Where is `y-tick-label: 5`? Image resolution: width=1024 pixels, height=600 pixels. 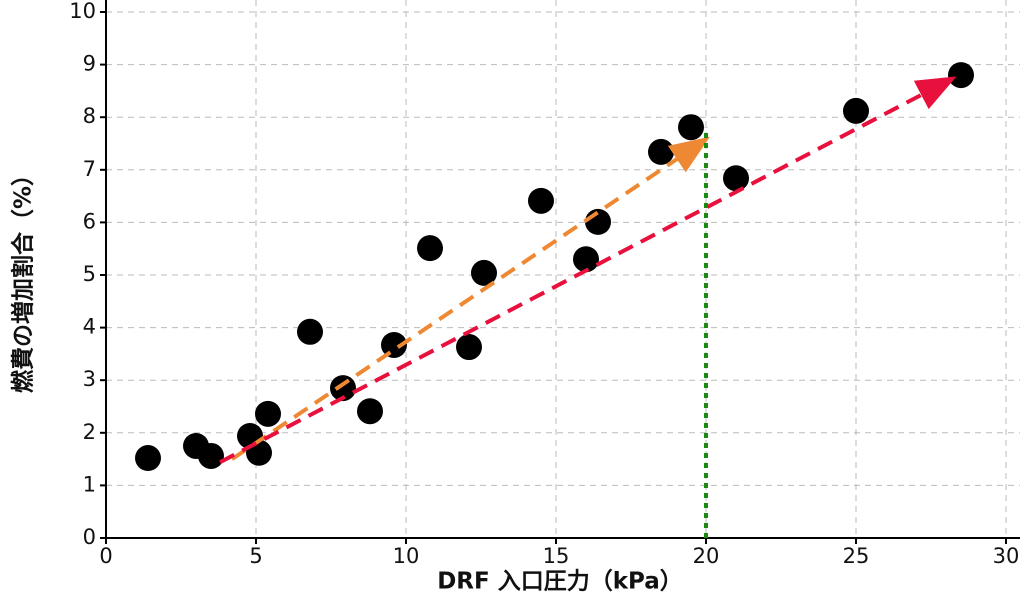
y-tick-label: 5 is located at coordinates (89, 274).